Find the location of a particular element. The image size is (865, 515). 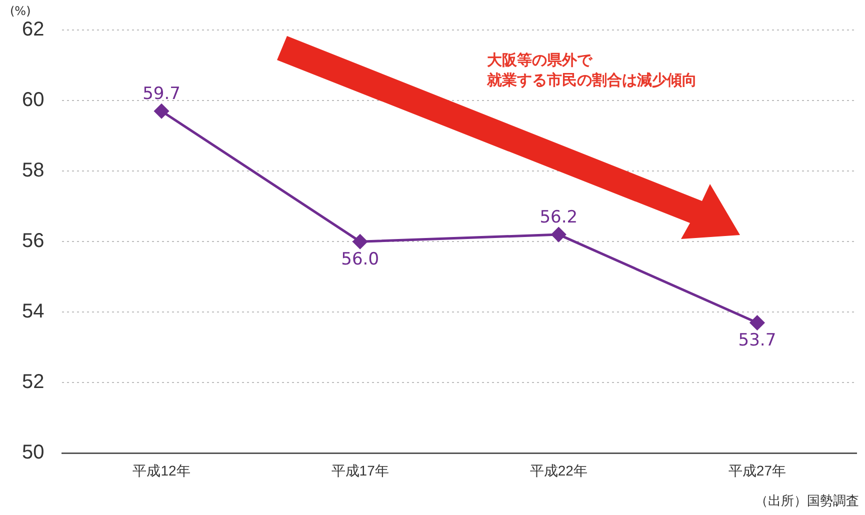

data-label: 59.7 is located at coordinates (161, 94).